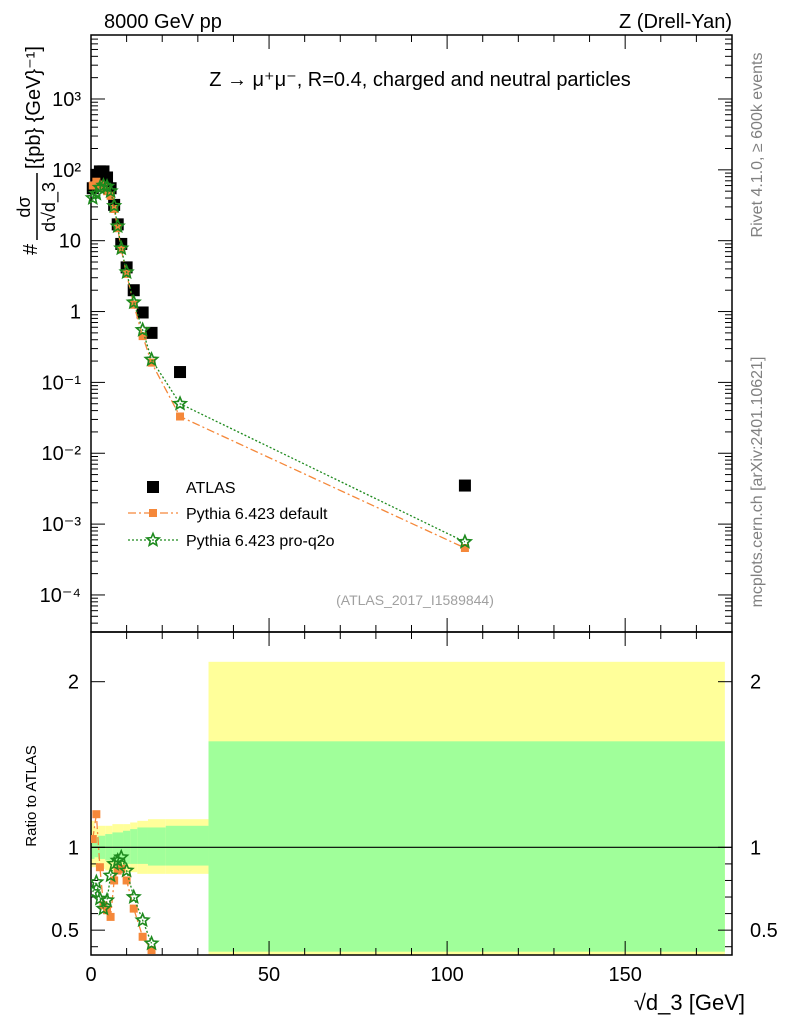 This screenshot has width=786, height=1024. Describe the element at coordinates (62, 525) in the screenshot. I see `main-y-tick-label-1: 10⁻³` at that location.